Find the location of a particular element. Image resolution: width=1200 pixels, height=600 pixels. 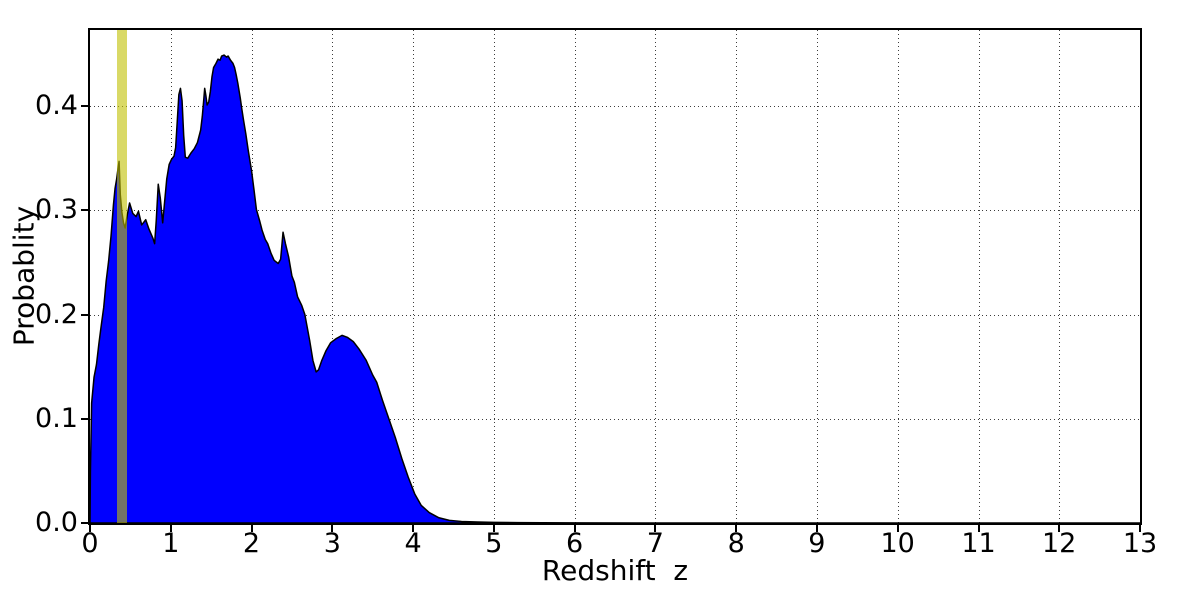

y-tick-0.3 is located at coordinates (84, 210).